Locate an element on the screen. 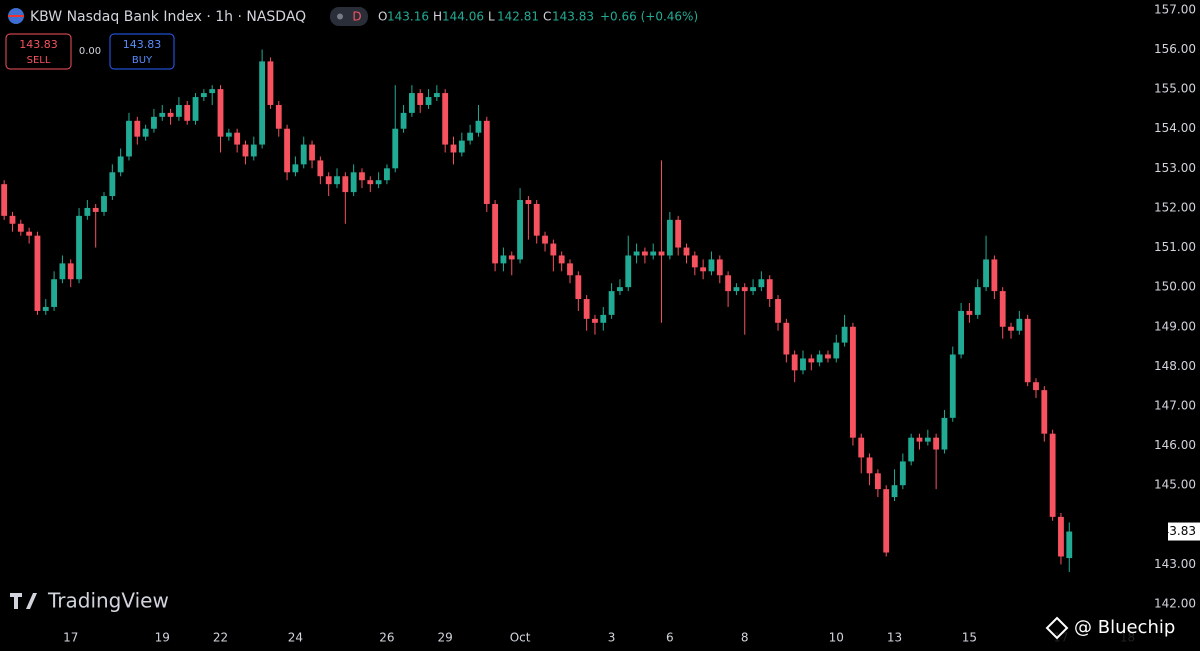  ohlc-label: O is located at coordinates (382, 17).